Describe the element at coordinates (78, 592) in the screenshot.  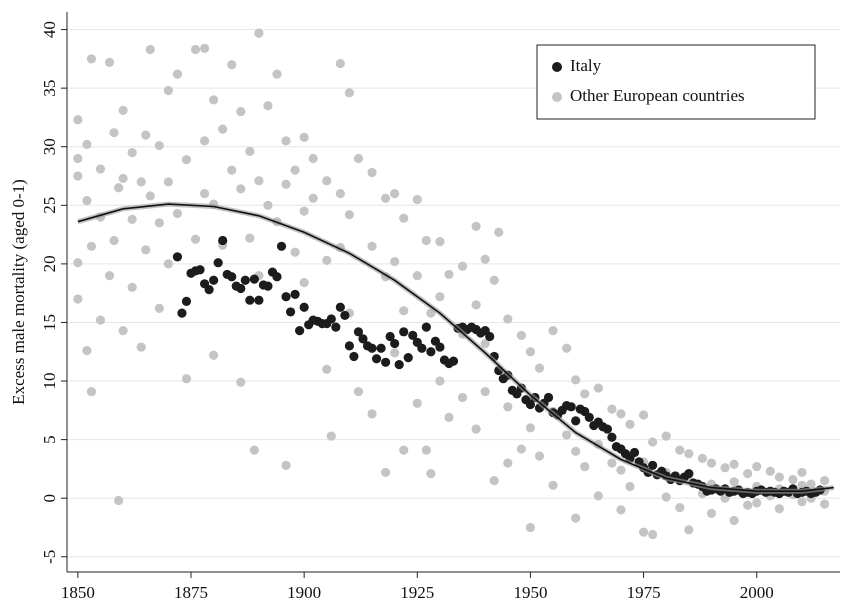
I see `x-tick-label: 1850` at that location.